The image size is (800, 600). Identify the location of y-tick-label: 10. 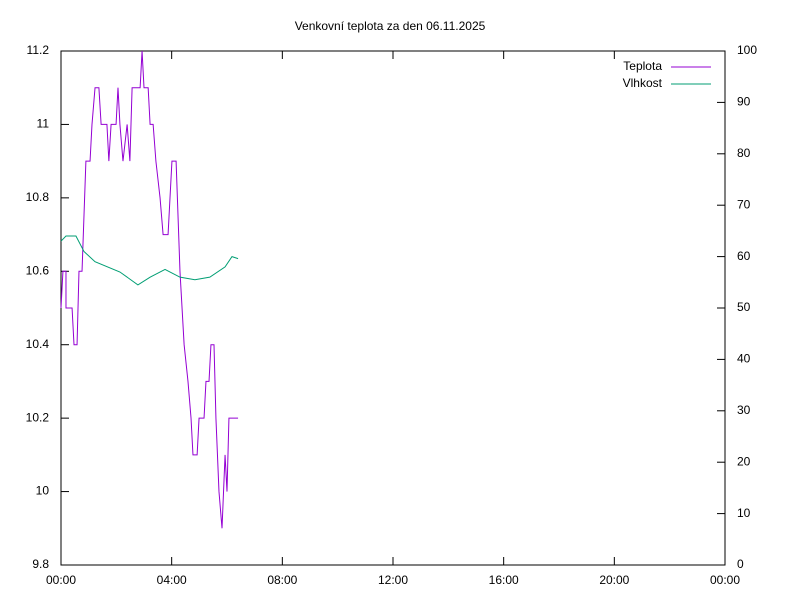
(43, 491).